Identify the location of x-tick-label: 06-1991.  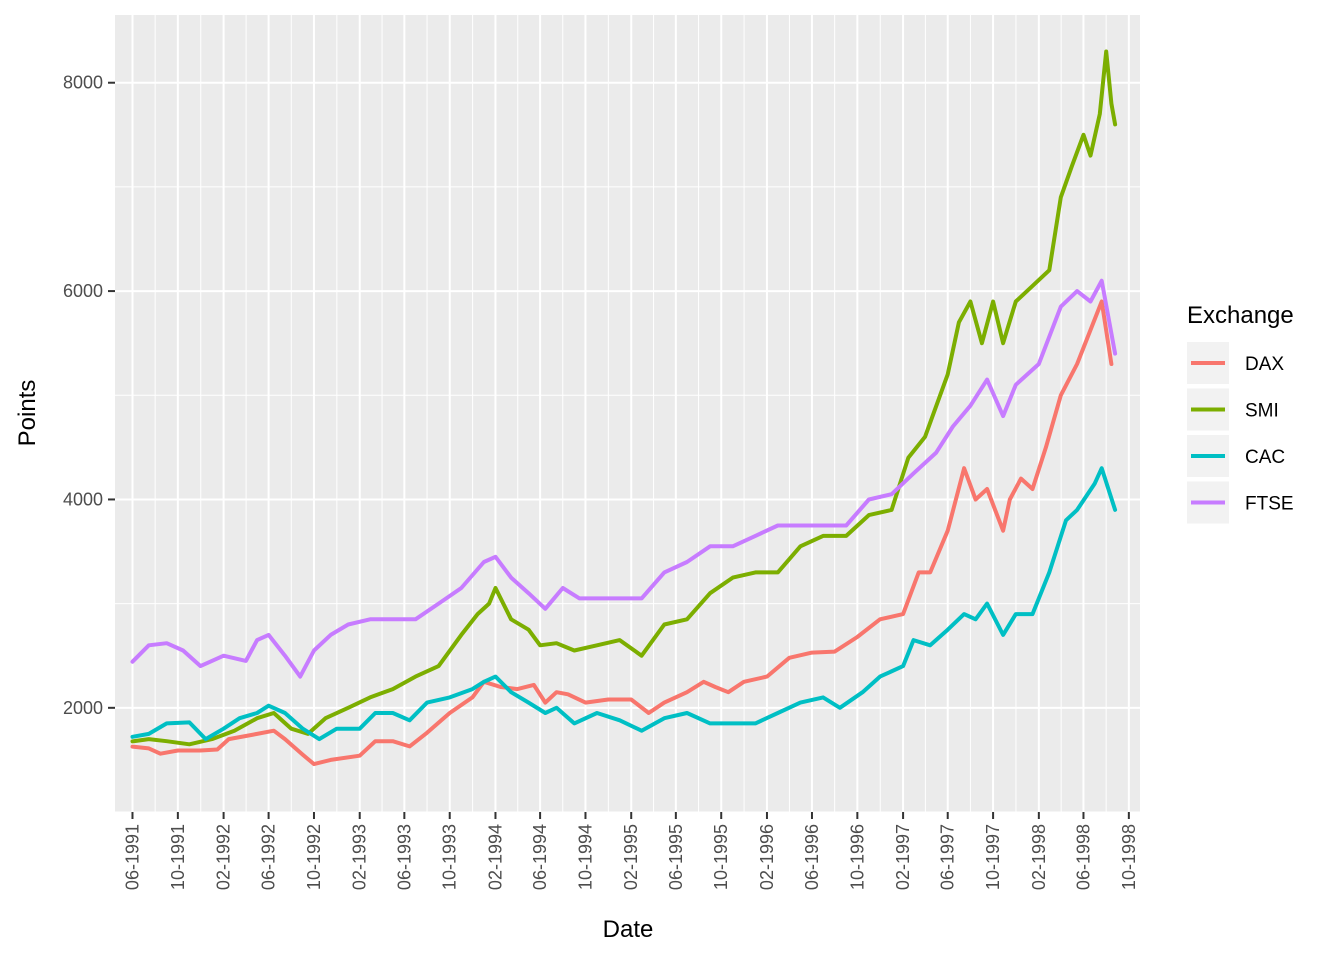
(132, 857).